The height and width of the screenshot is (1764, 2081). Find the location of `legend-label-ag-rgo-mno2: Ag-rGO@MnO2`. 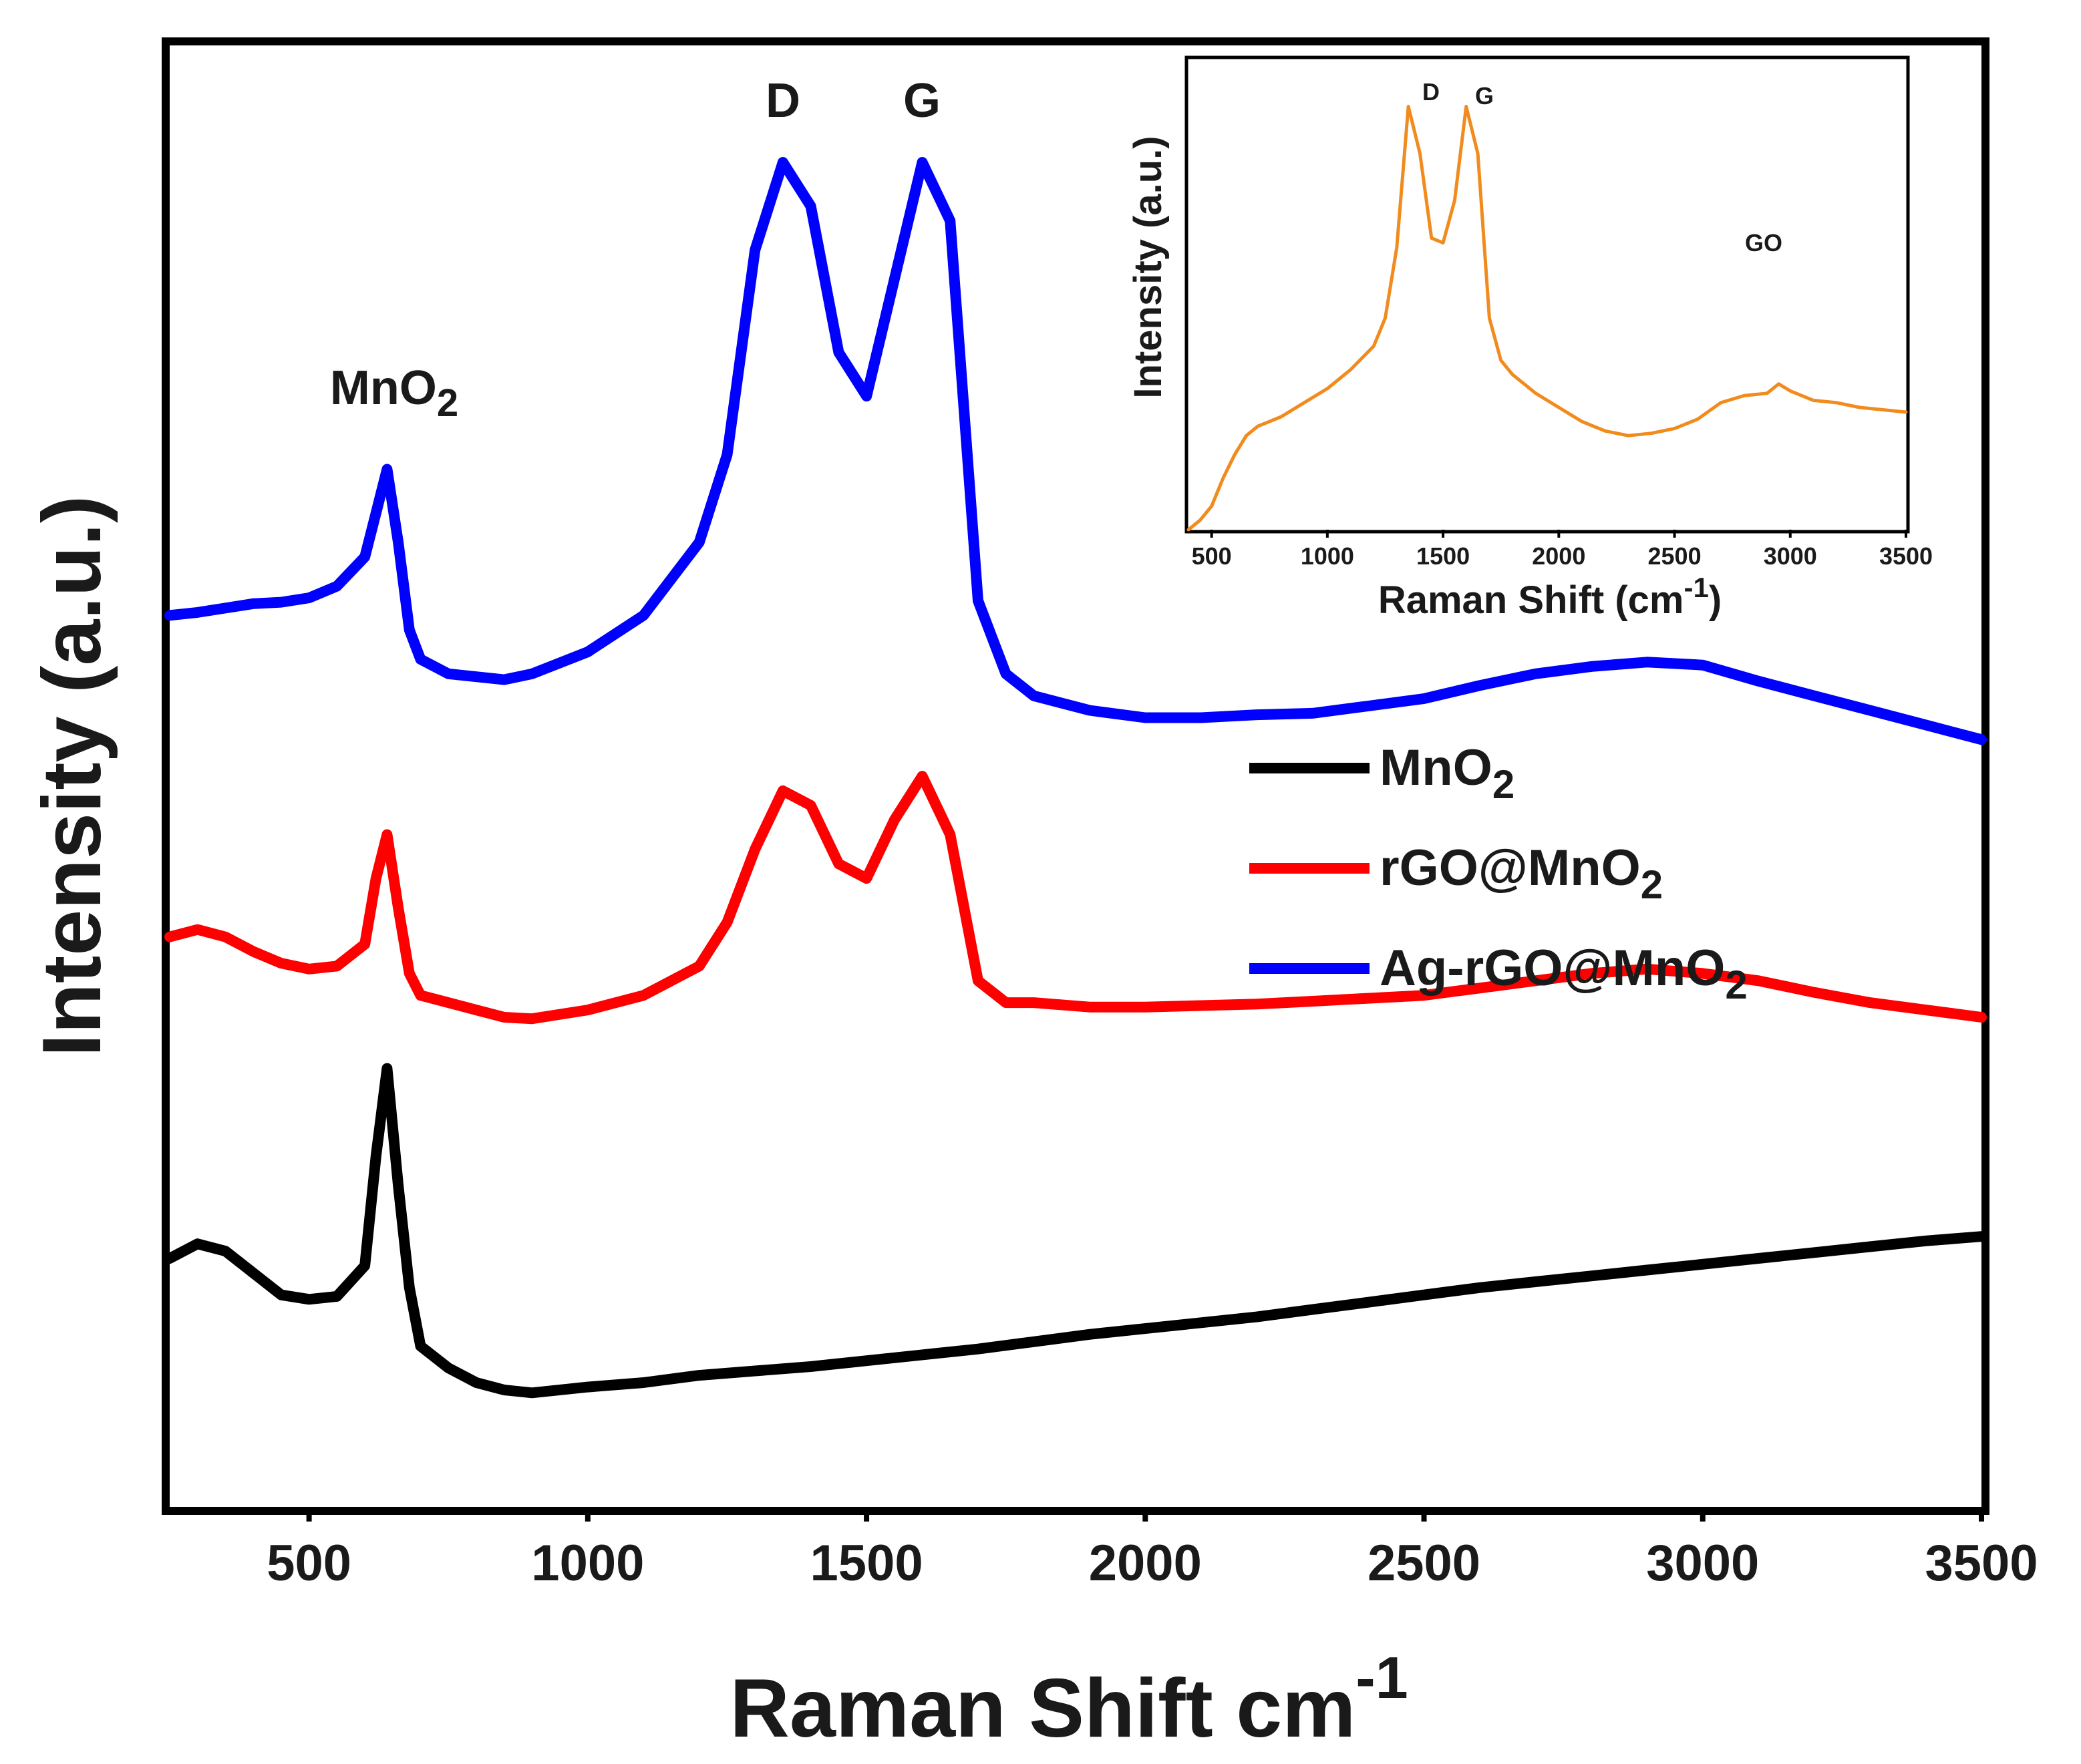

legend-label-ag-rgo-mno2: Ag-rGO@MnO2 is located at coordinates (1564, 973).